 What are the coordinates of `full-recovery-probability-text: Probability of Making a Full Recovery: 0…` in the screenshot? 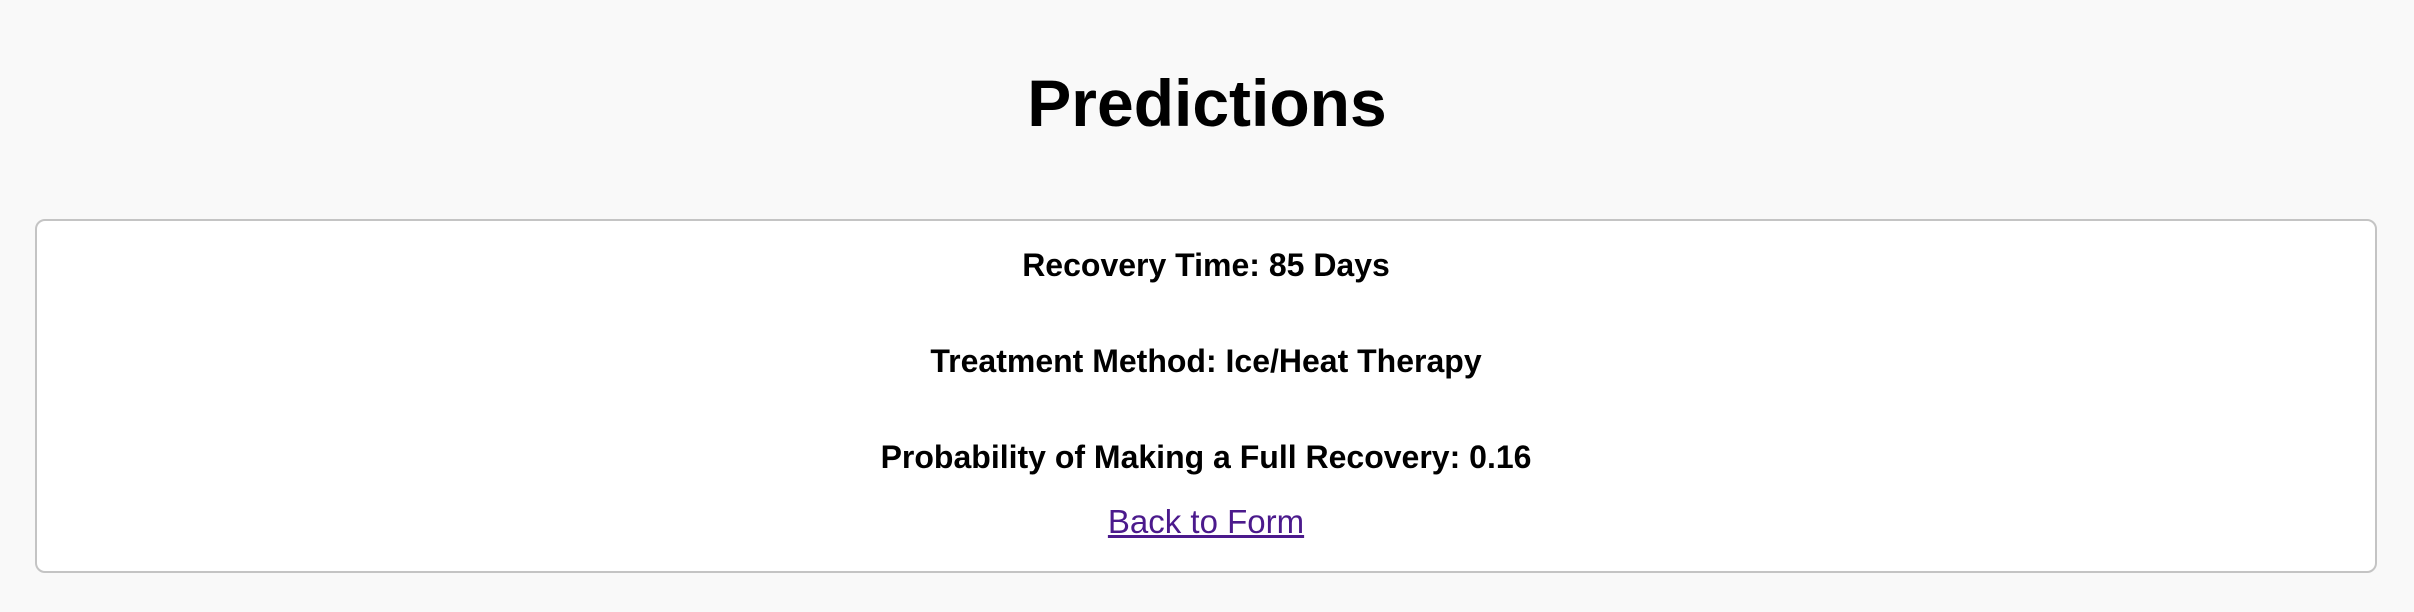 It's located at (1206, 457).